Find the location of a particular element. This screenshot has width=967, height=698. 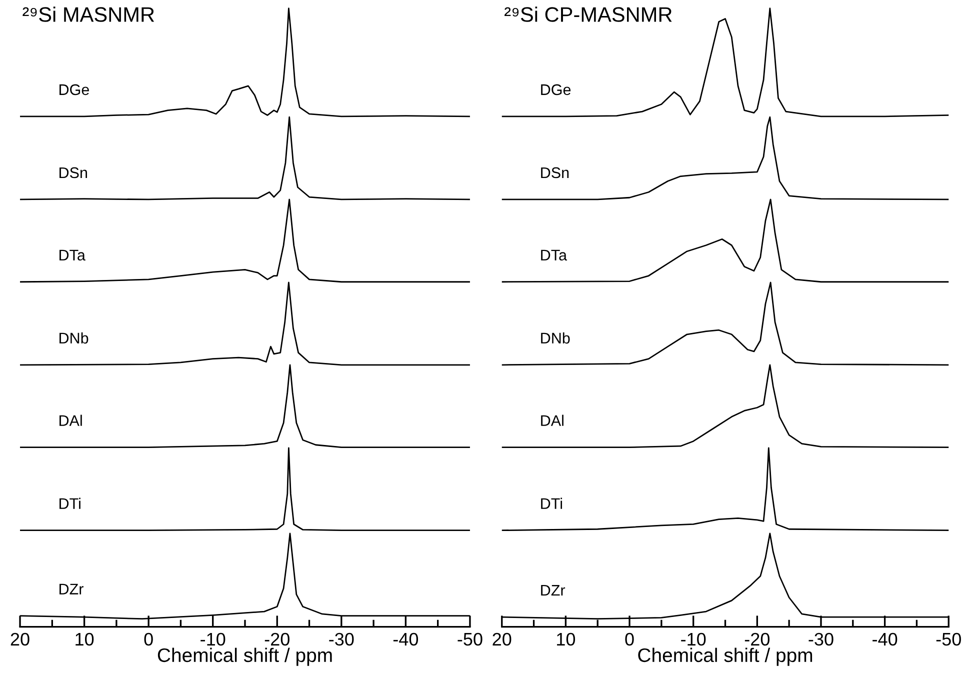

chart-title: ²⁹Si MASNMR is located at coordinates (88, 14).